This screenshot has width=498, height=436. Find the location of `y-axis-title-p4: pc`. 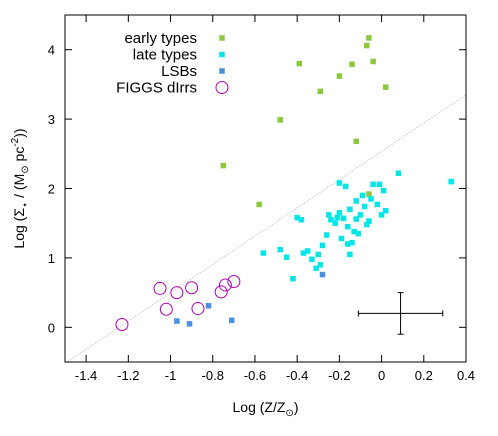

y-axis-title-p4: pc is located at coordinates (19, 156).